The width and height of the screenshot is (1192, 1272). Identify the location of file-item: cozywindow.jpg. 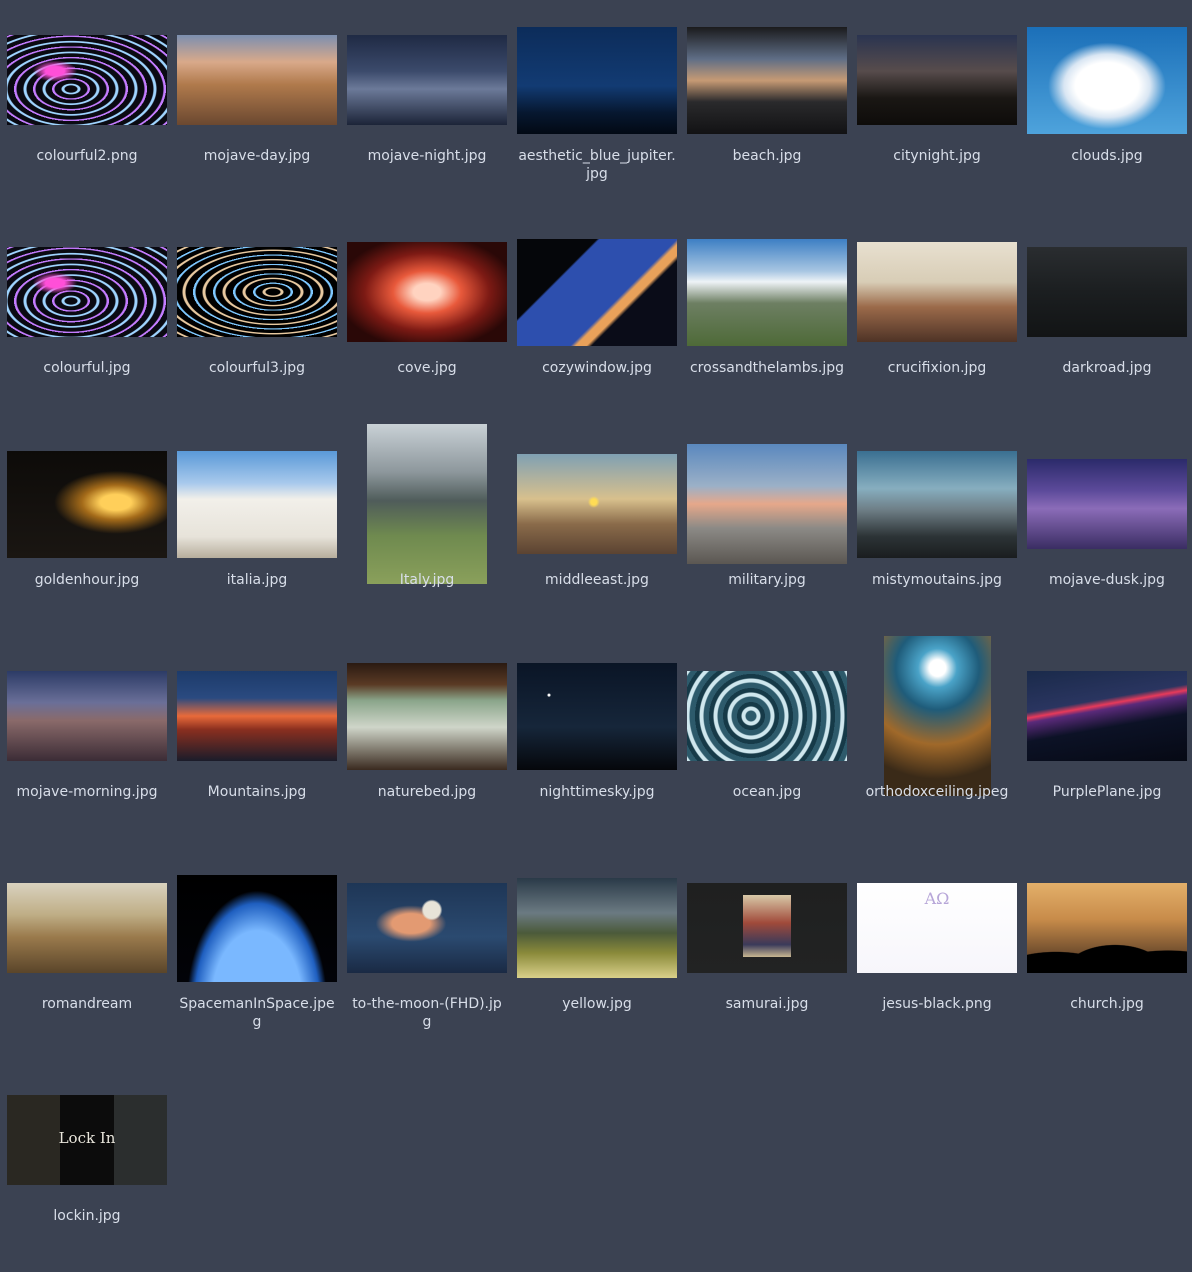
(597, 318).